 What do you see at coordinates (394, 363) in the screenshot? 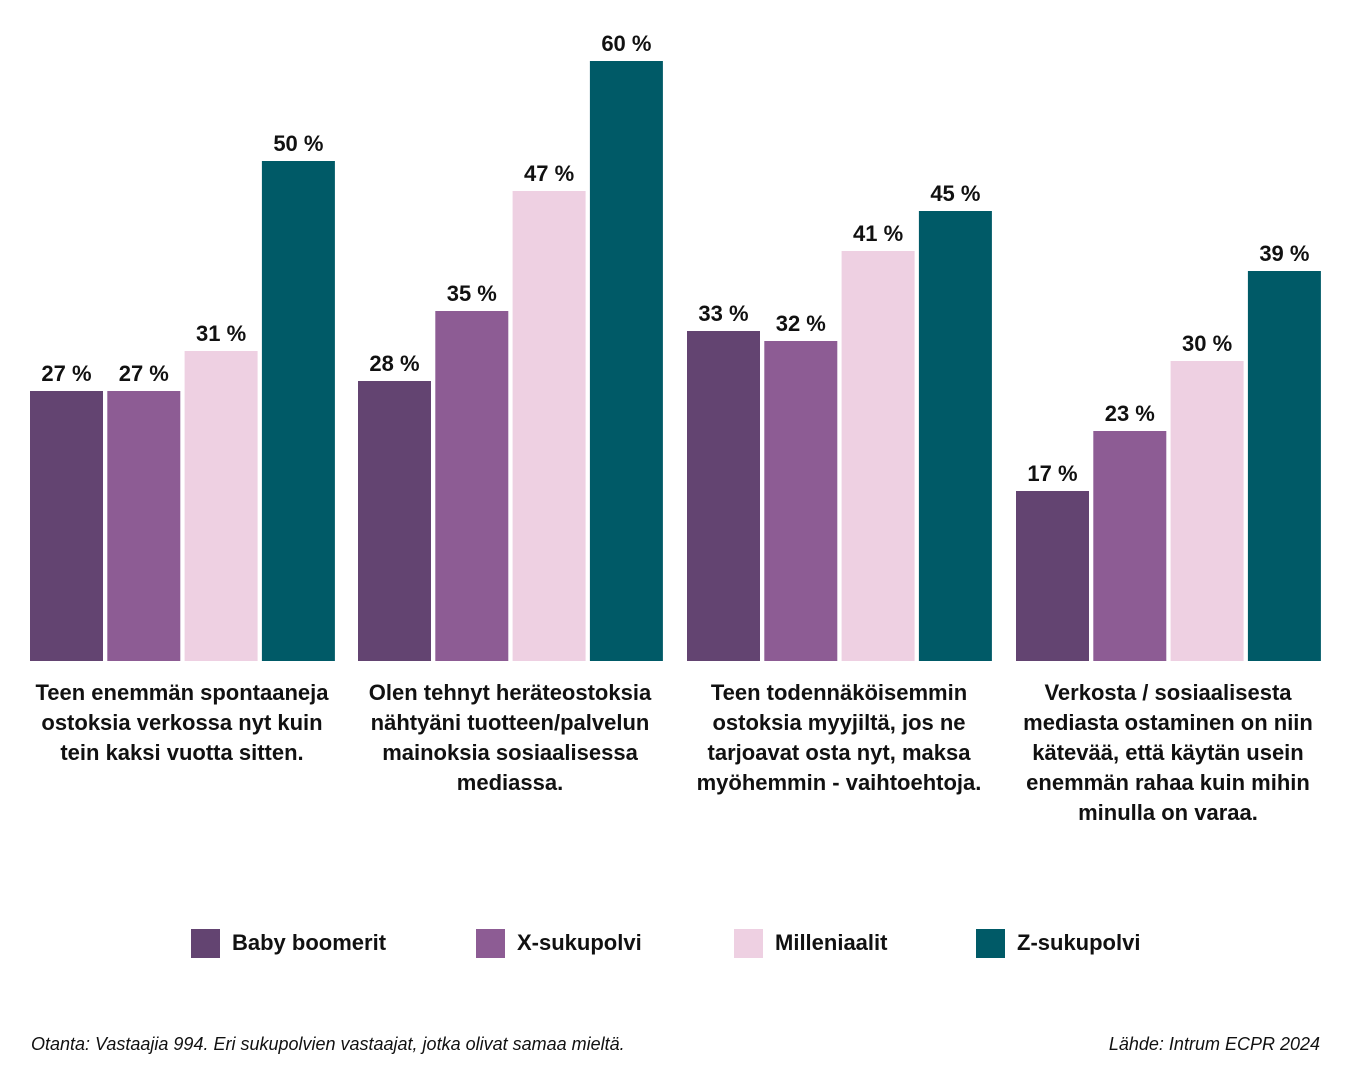
I see `data-label: 28 %` at bounding box center [394, 363].